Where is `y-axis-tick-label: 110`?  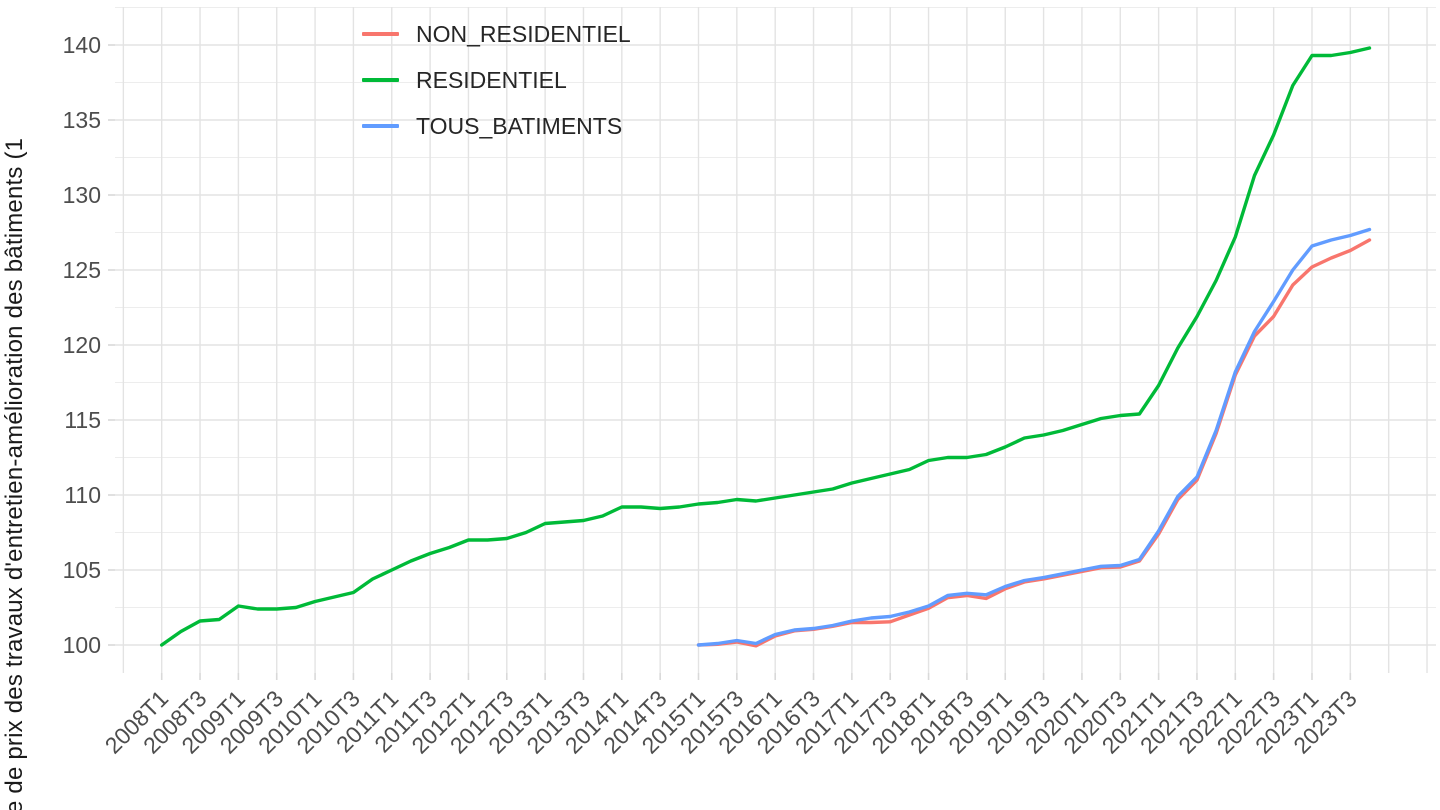 y-axis-tick-label: 110 is located at coordinates (82, 495).